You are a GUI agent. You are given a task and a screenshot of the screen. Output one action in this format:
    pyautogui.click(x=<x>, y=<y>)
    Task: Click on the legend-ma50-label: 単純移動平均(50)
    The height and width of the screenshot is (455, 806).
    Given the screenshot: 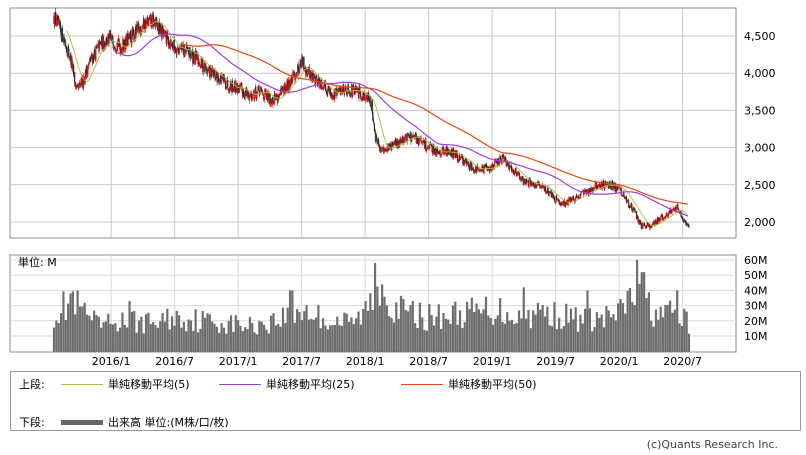 What is the action you would take?
    pyautogui.click(x=492, y=384)
    